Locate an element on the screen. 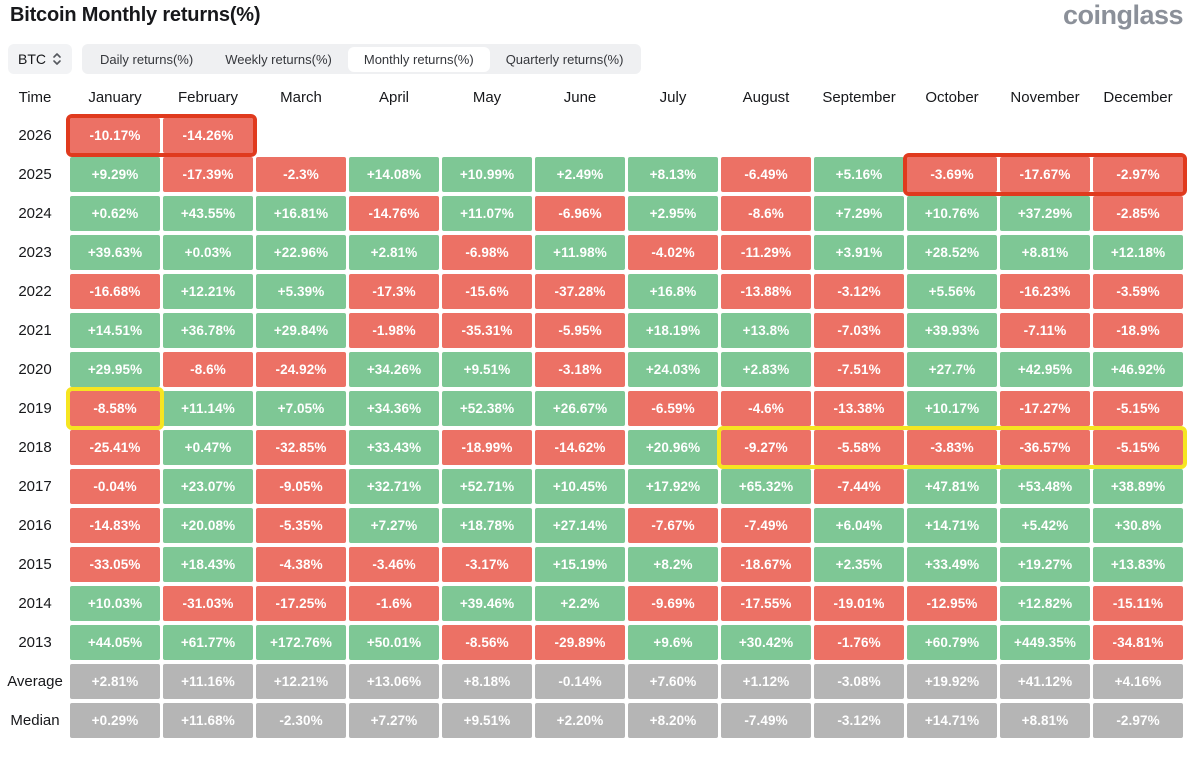 Image resolution: width=1199 pixels, height=757 pixels. return-cell-median-january: +0.29% is located at coordinates (115, 720).